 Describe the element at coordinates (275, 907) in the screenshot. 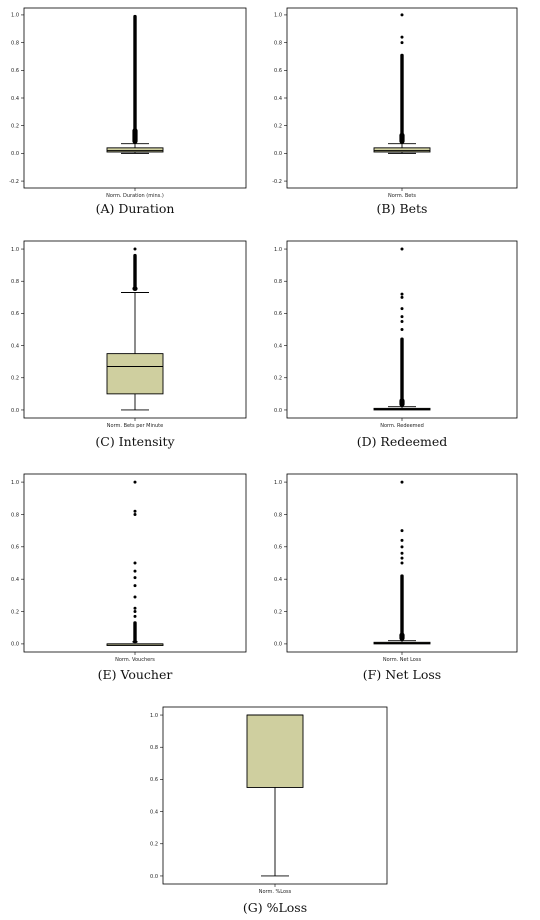

I see `panel-caption: (G) %Loss` at that location.